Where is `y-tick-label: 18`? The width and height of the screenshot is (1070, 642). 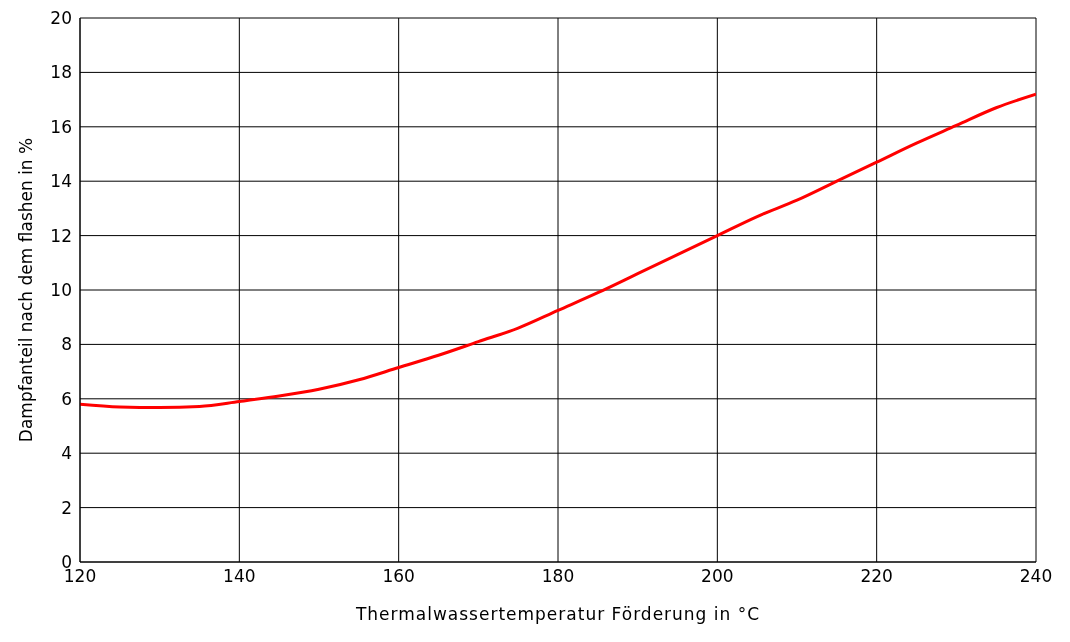 y-tick-label: 18 is located at coordinates (61, 72).